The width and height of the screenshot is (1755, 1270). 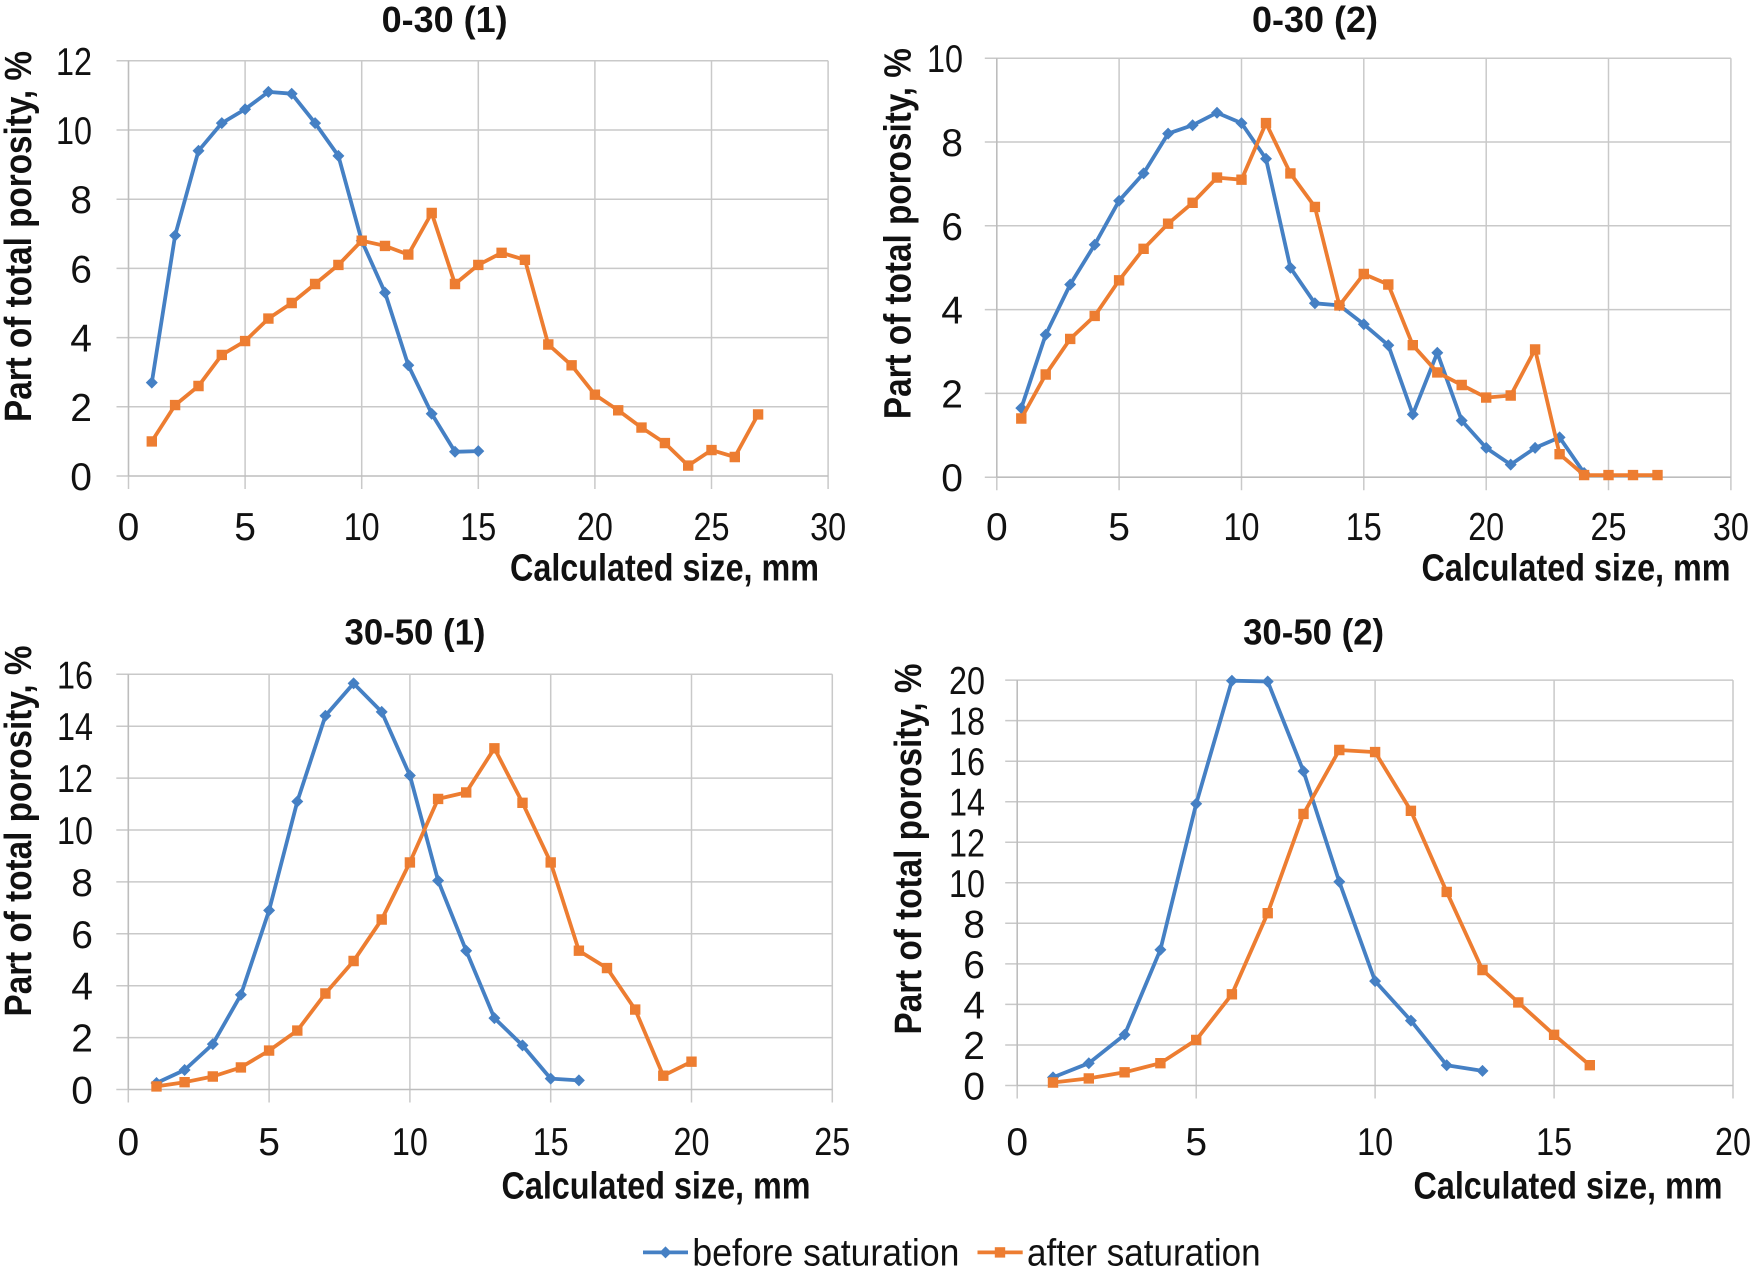 I want to click on svg-text: 30-50 (2), so click(x=1313, y=632).